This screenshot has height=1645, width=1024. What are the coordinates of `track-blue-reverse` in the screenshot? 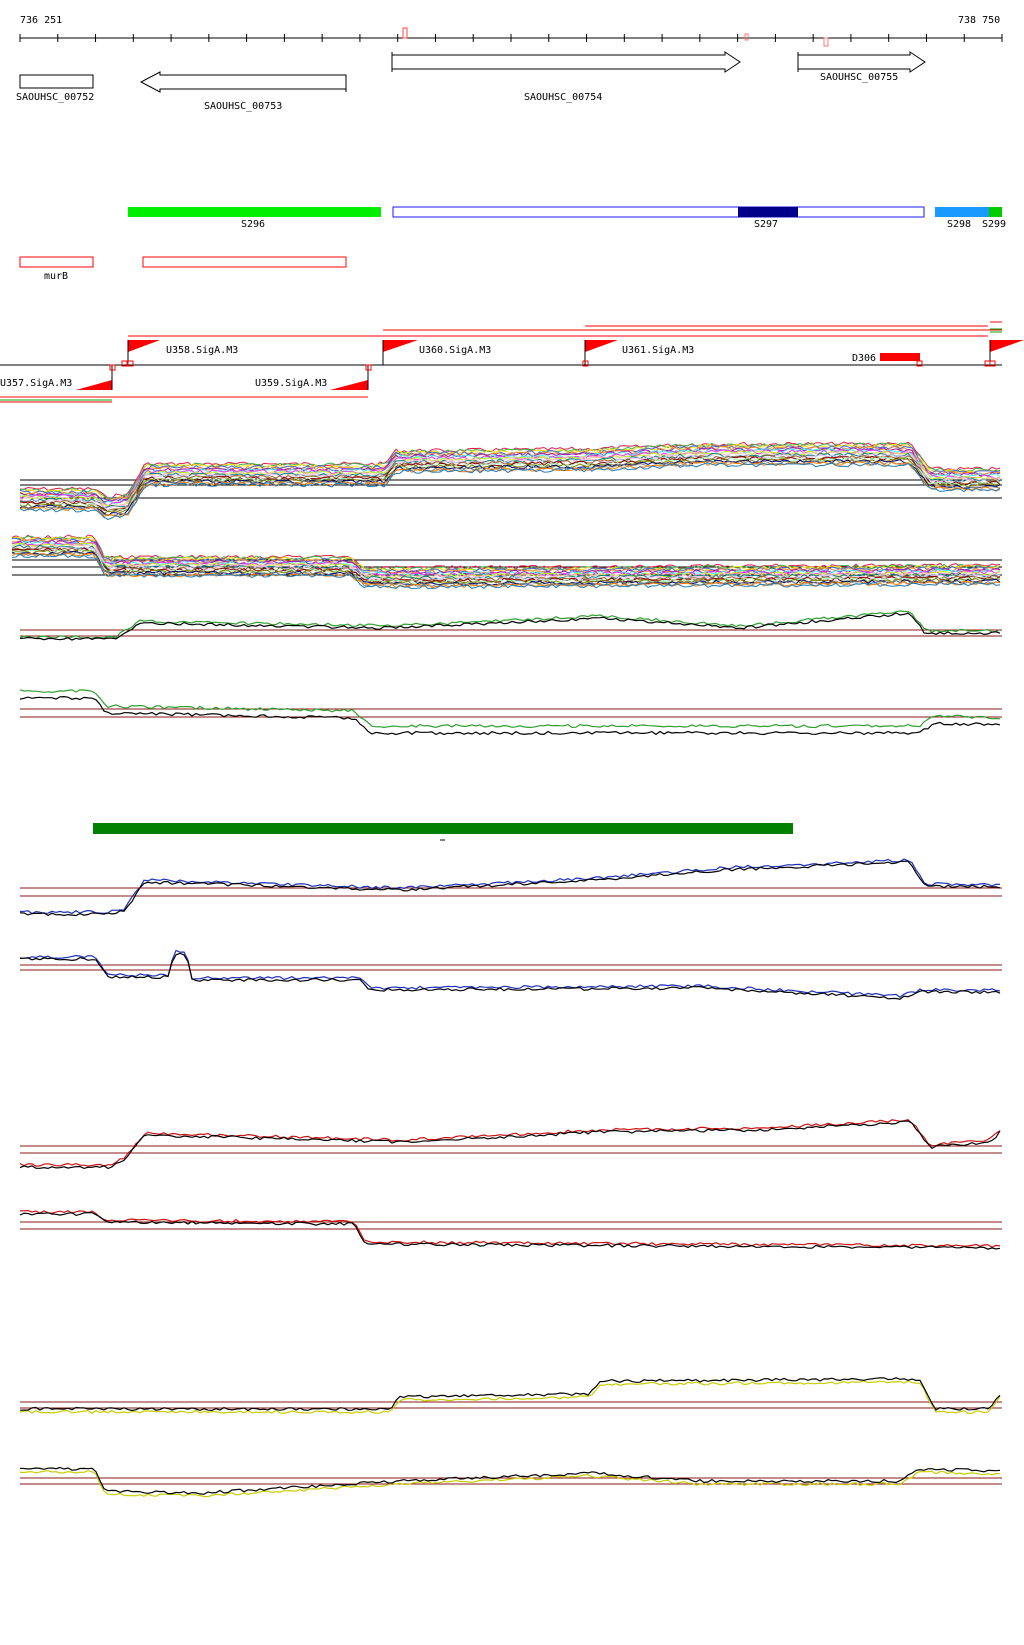 It's located at (510, 974).